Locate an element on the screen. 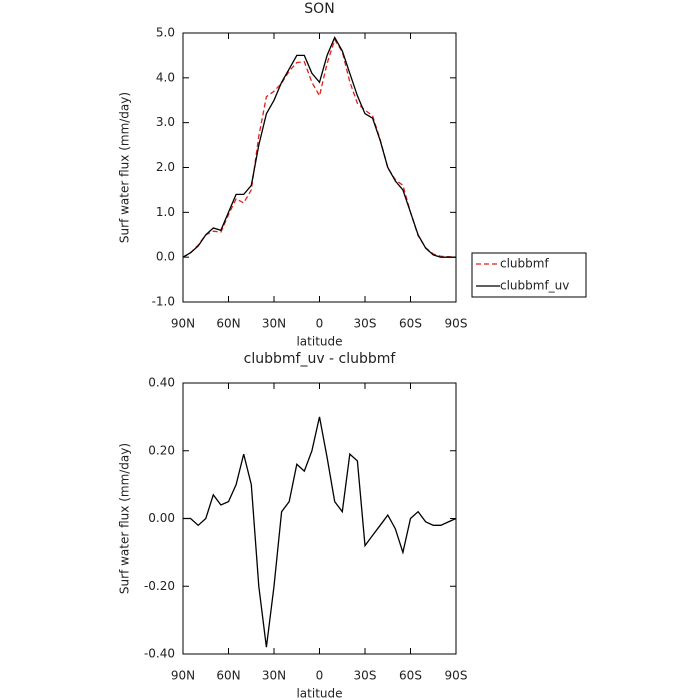 The width and height of the screenshot is (700, 700). y-tick-label: 5.0 is located at coordinates (165, 33).